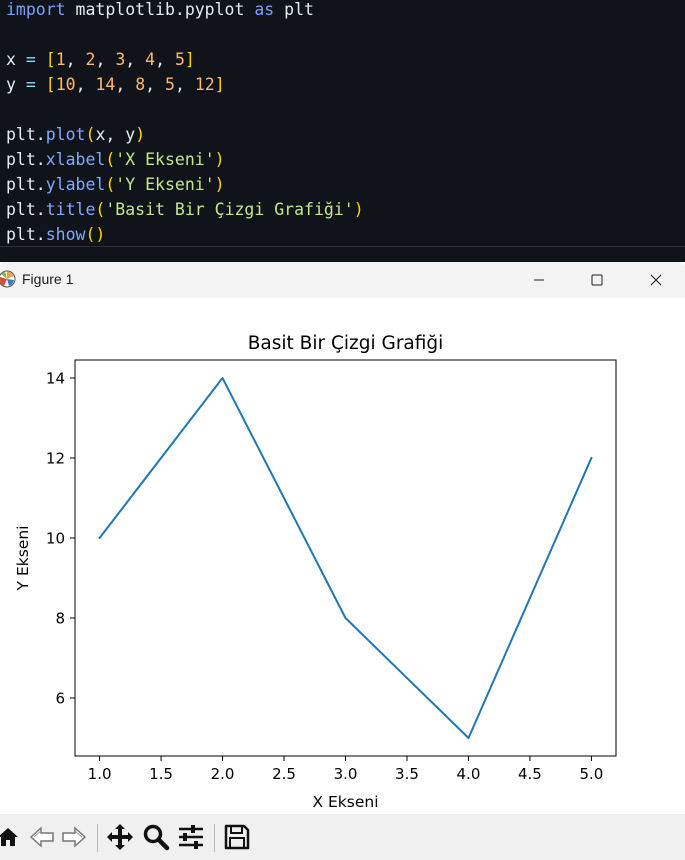 The height and width of the screenshot is (860, 685). I want to click on x-tick-label: 2.0, so click(223, 774).